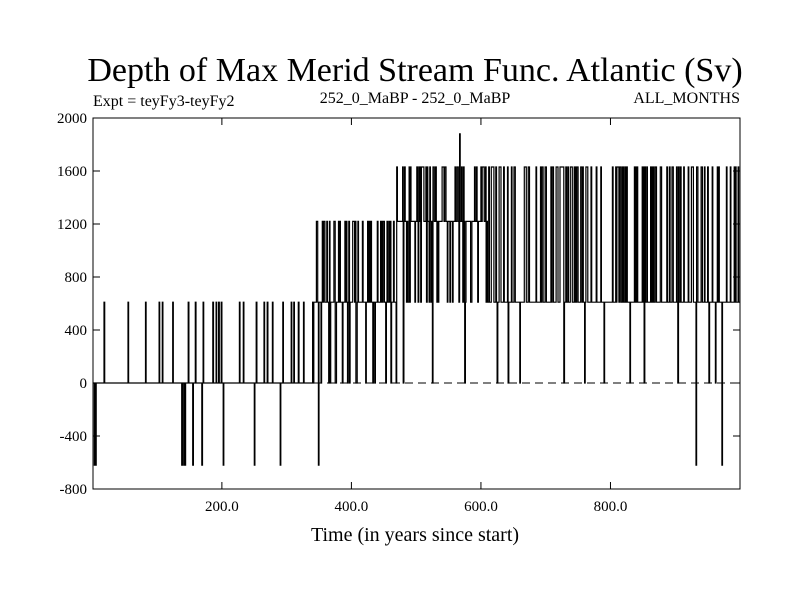 Image resolution: width=800 pixels, height=600 pixels. I want to click on period-label: 252_0_MaBP - 252_0_MaBP, so click(415, 98).